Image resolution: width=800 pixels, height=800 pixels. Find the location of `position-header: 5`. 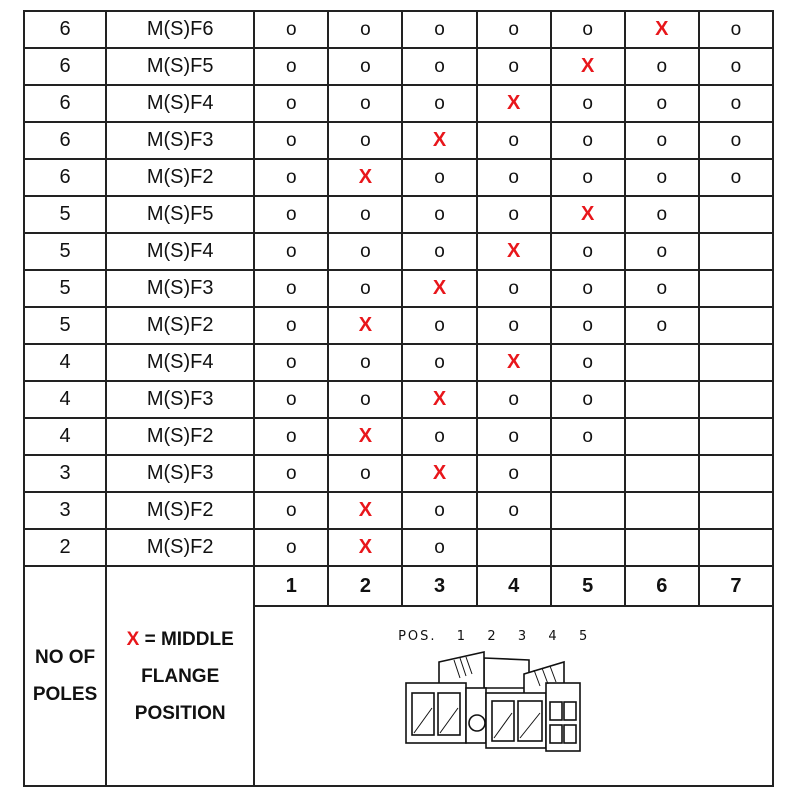

position-header: 5 is located at coordinates (587, 586).